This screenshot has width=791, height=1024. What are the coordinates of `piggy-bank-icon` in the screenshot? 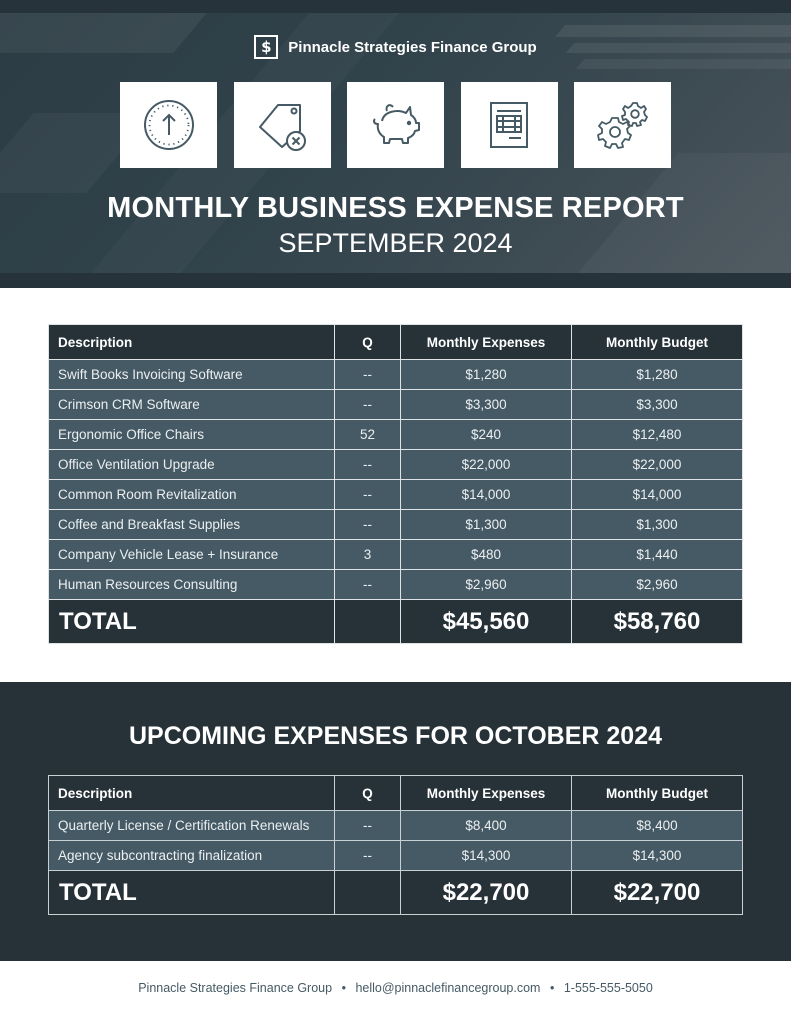 It's located at (396, 124).